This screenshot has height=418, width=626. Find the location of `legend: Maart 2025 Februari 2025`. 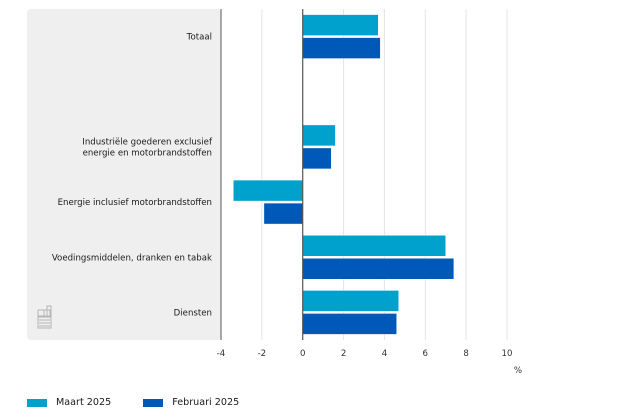

legend: Maart 2025 Februari 2025 is located at coordinates (149, 402).